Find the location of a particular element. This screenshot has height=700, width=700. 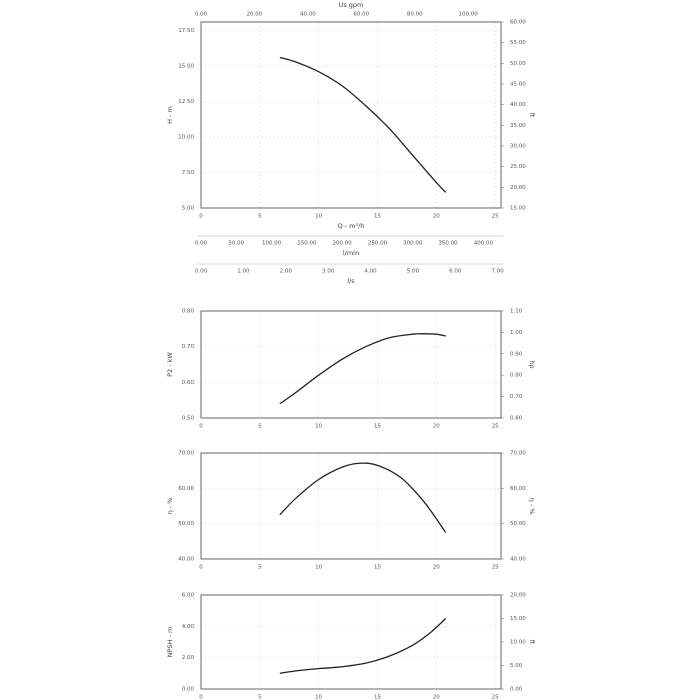

extra-axis-label: l/s is located at coordinates (351, 281).